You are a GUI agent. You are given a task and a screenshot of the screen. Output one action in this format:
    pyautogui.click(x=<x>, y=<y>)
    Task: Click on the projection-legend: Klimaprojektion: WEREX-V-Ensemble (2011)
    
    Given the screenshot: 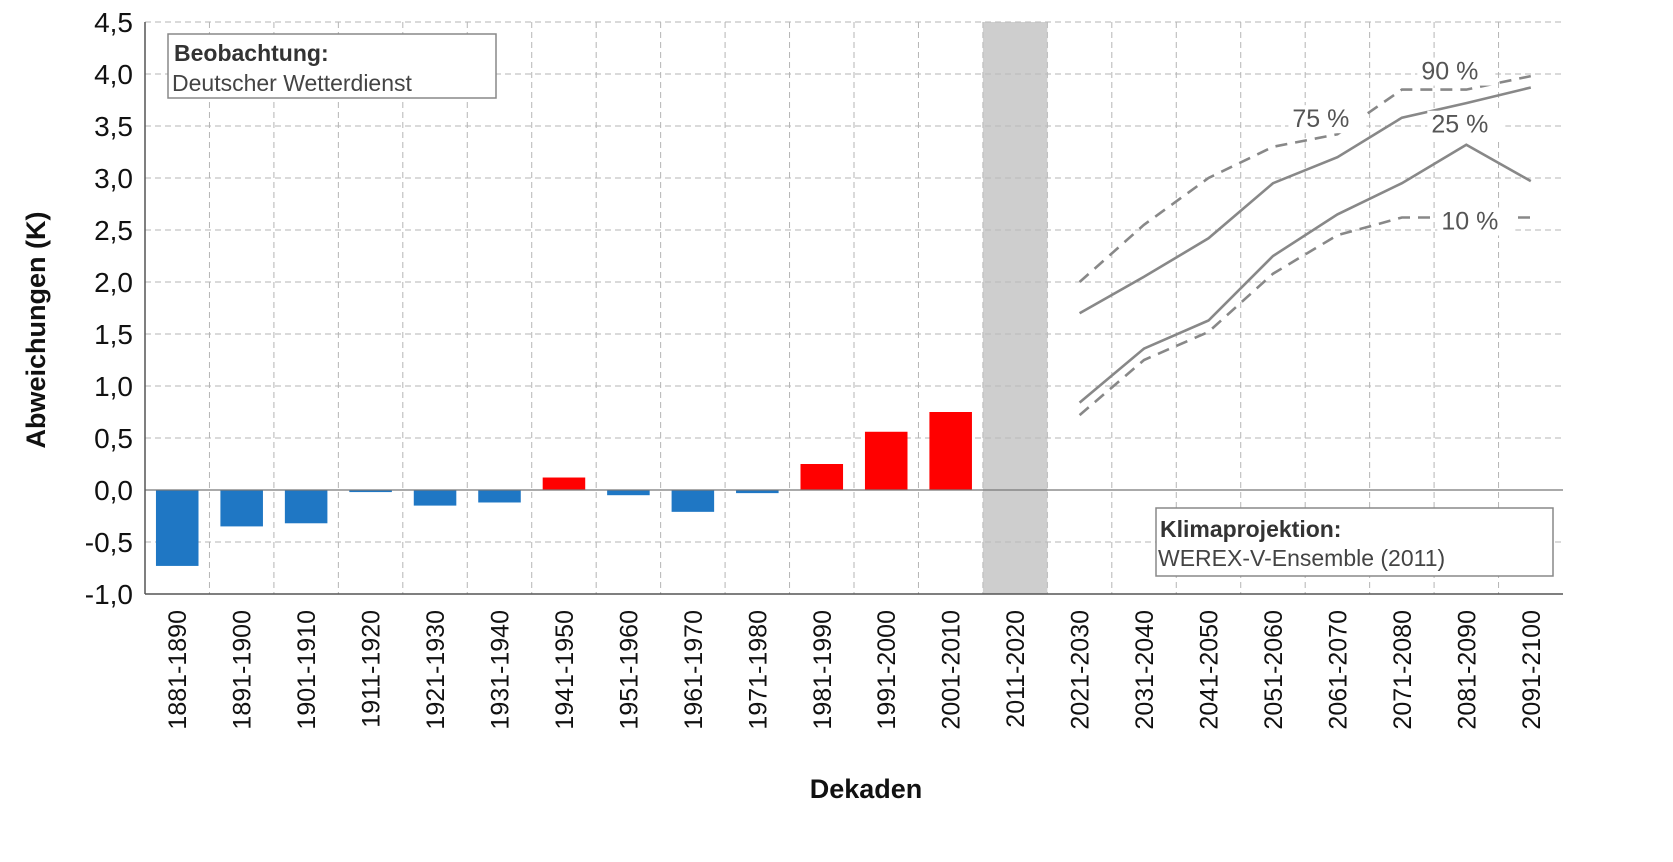 What is the action you would take?
    pyautogui.click(x=1354, y=542)
    